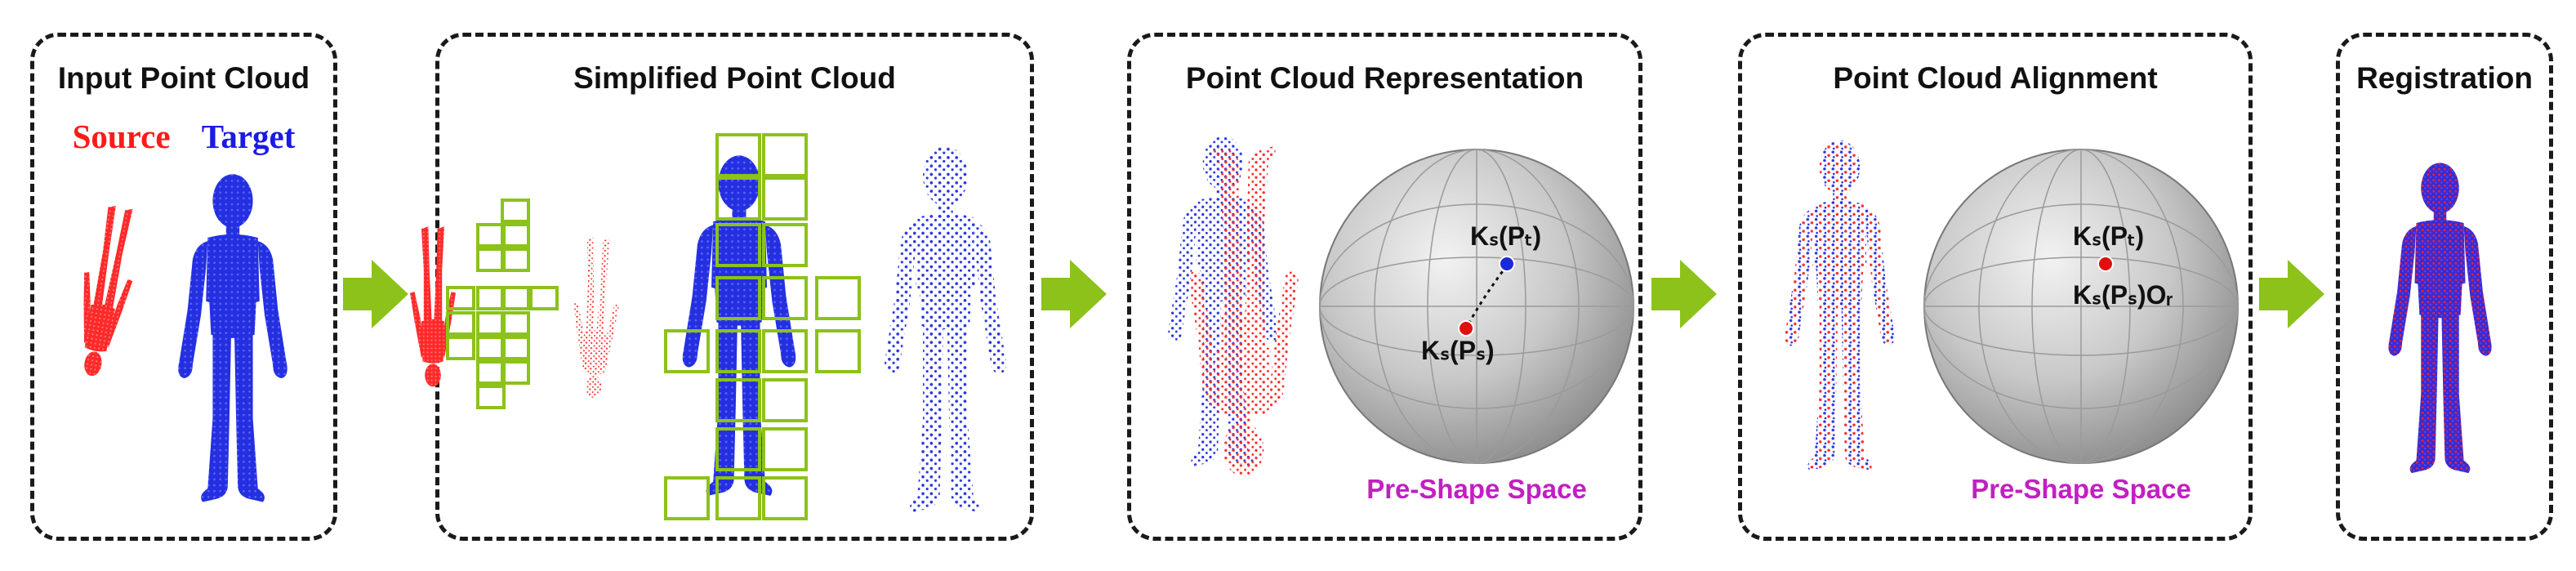  I want to click on source-point-marker, so click(1466, 328).